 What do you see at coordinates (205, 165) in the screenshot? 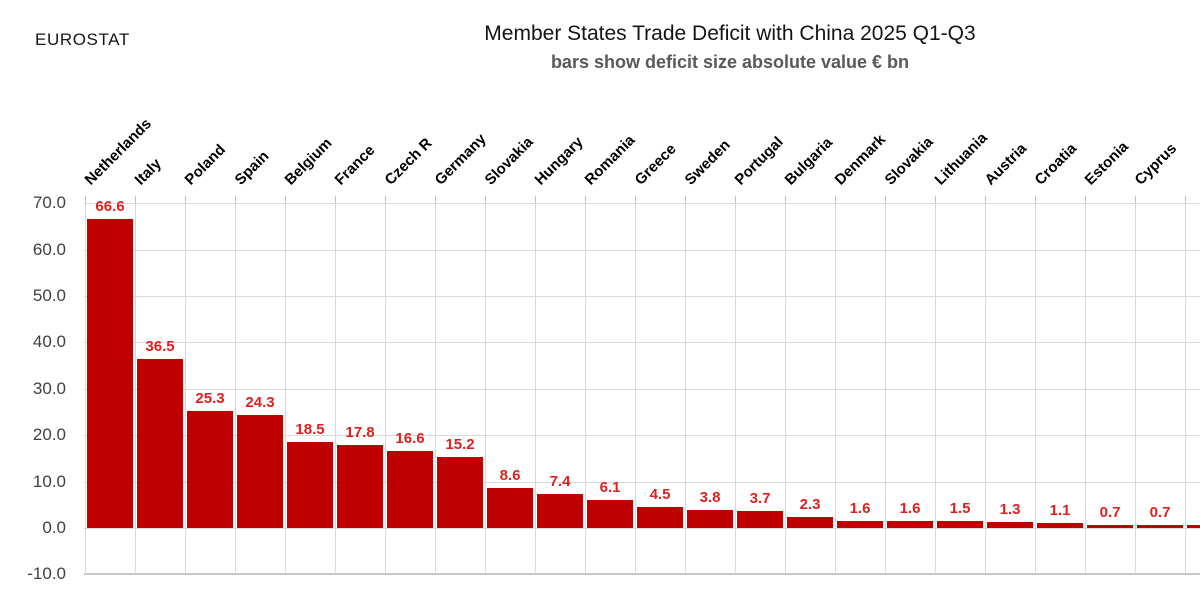
I see `category-label: Poland` at bounding box center [205, 165].